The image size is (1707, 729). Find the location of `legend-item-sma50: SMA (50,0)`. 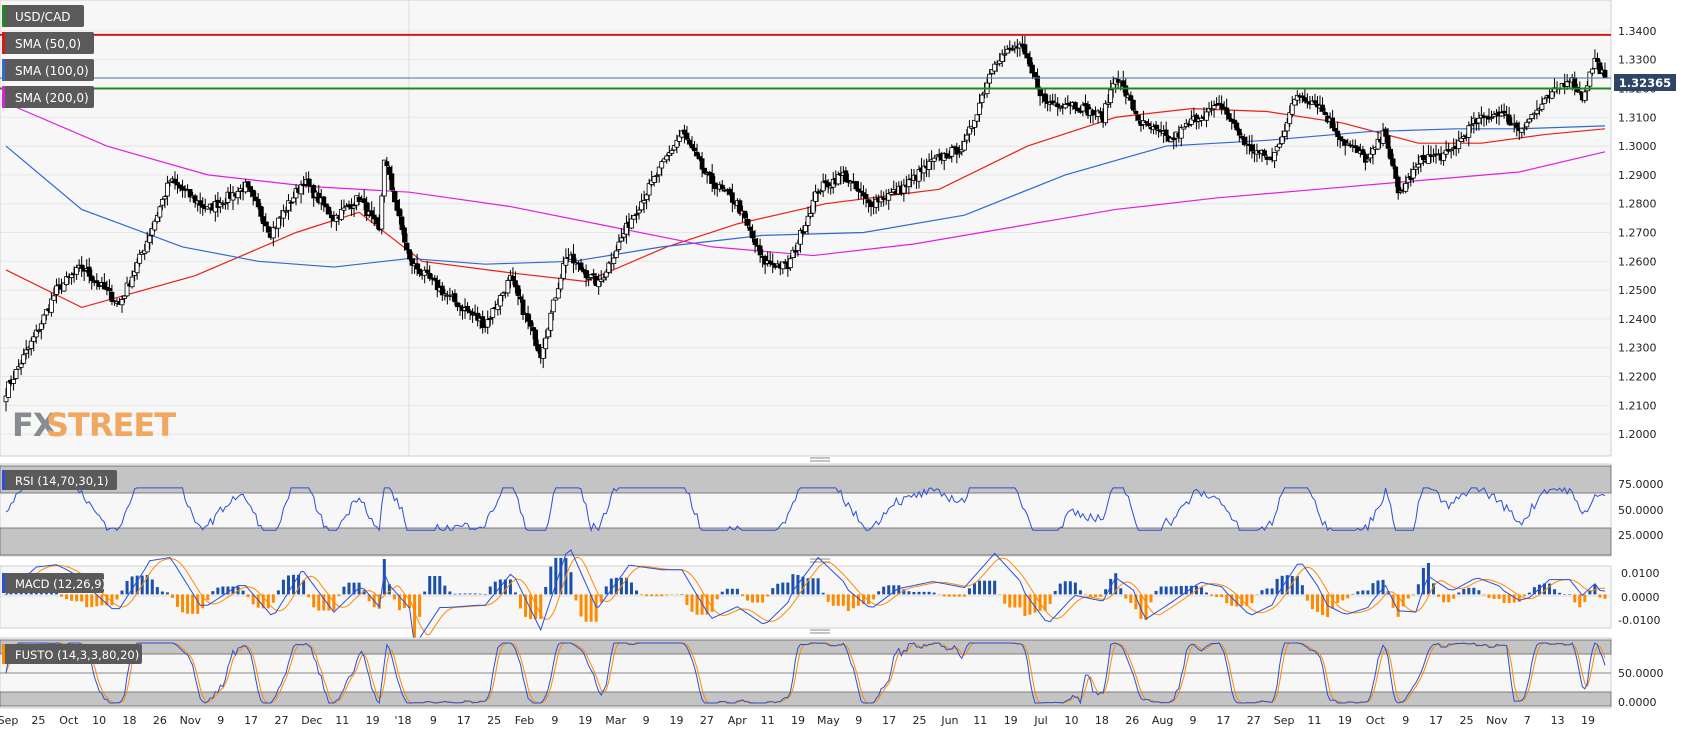

legend-item-sma50: SMA (50,0) is located at coordinates (48, 43).